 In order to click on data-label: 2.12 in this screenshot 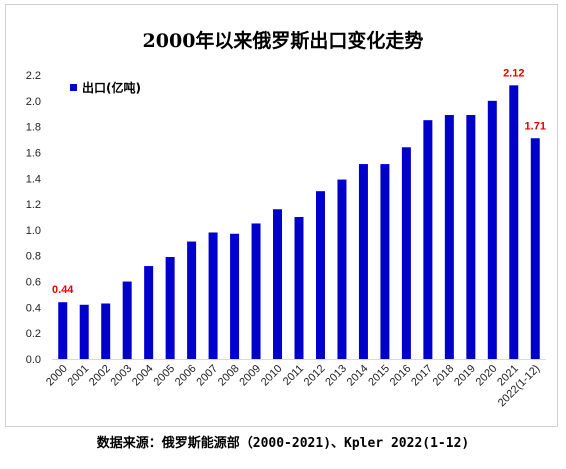, I will do `click(513, 73)`.